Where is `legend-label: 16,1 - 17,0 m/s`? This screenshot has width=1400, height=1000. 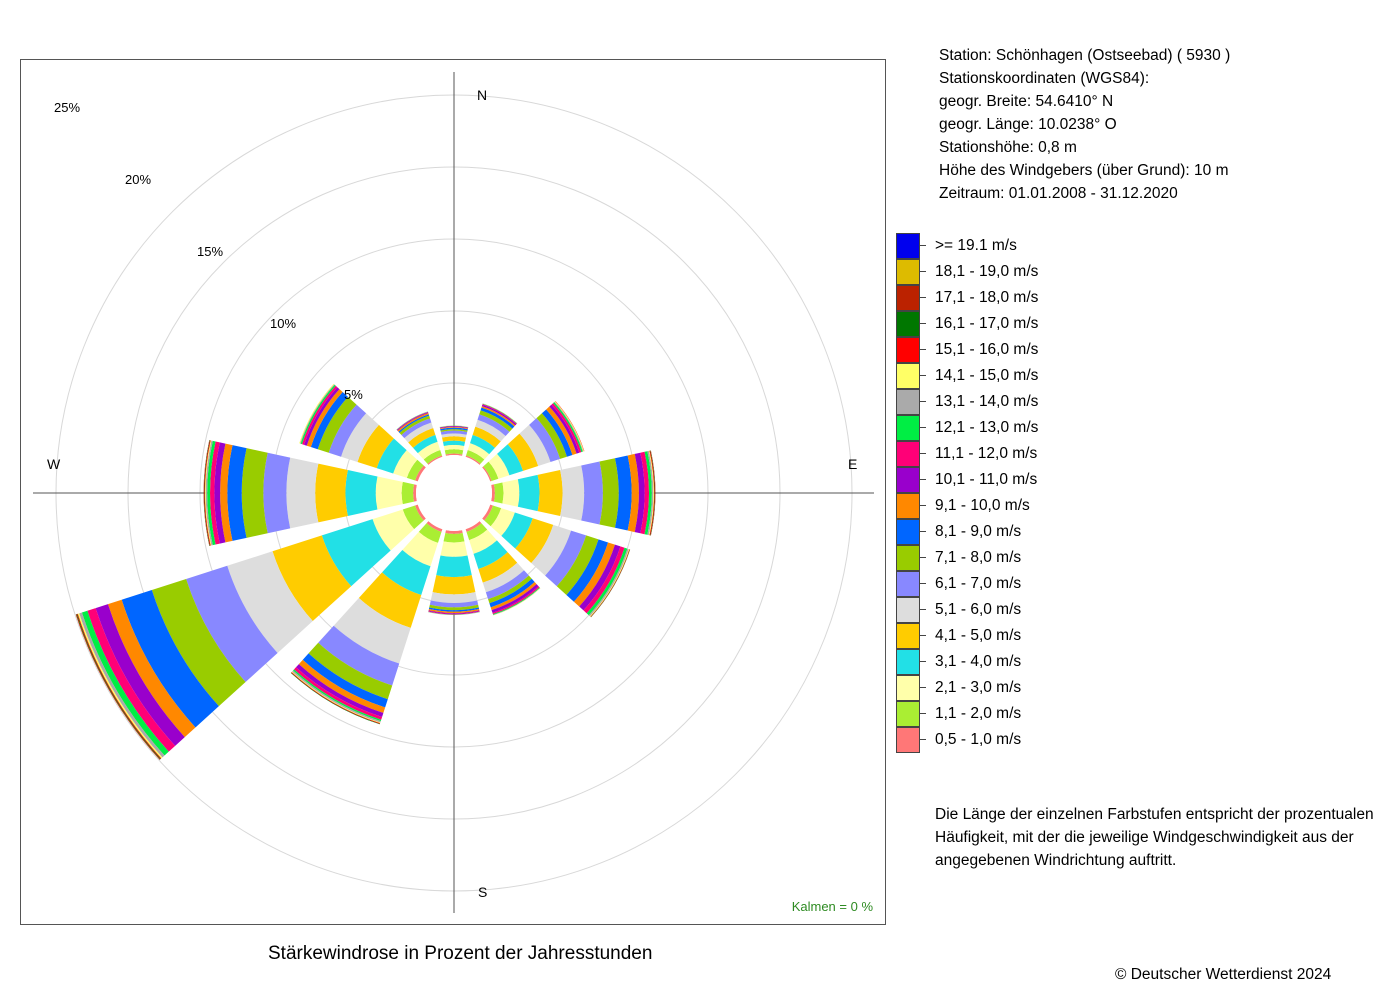
legend-label: 16,1 - 17,0 m/s is located at coordinates (987, 323).